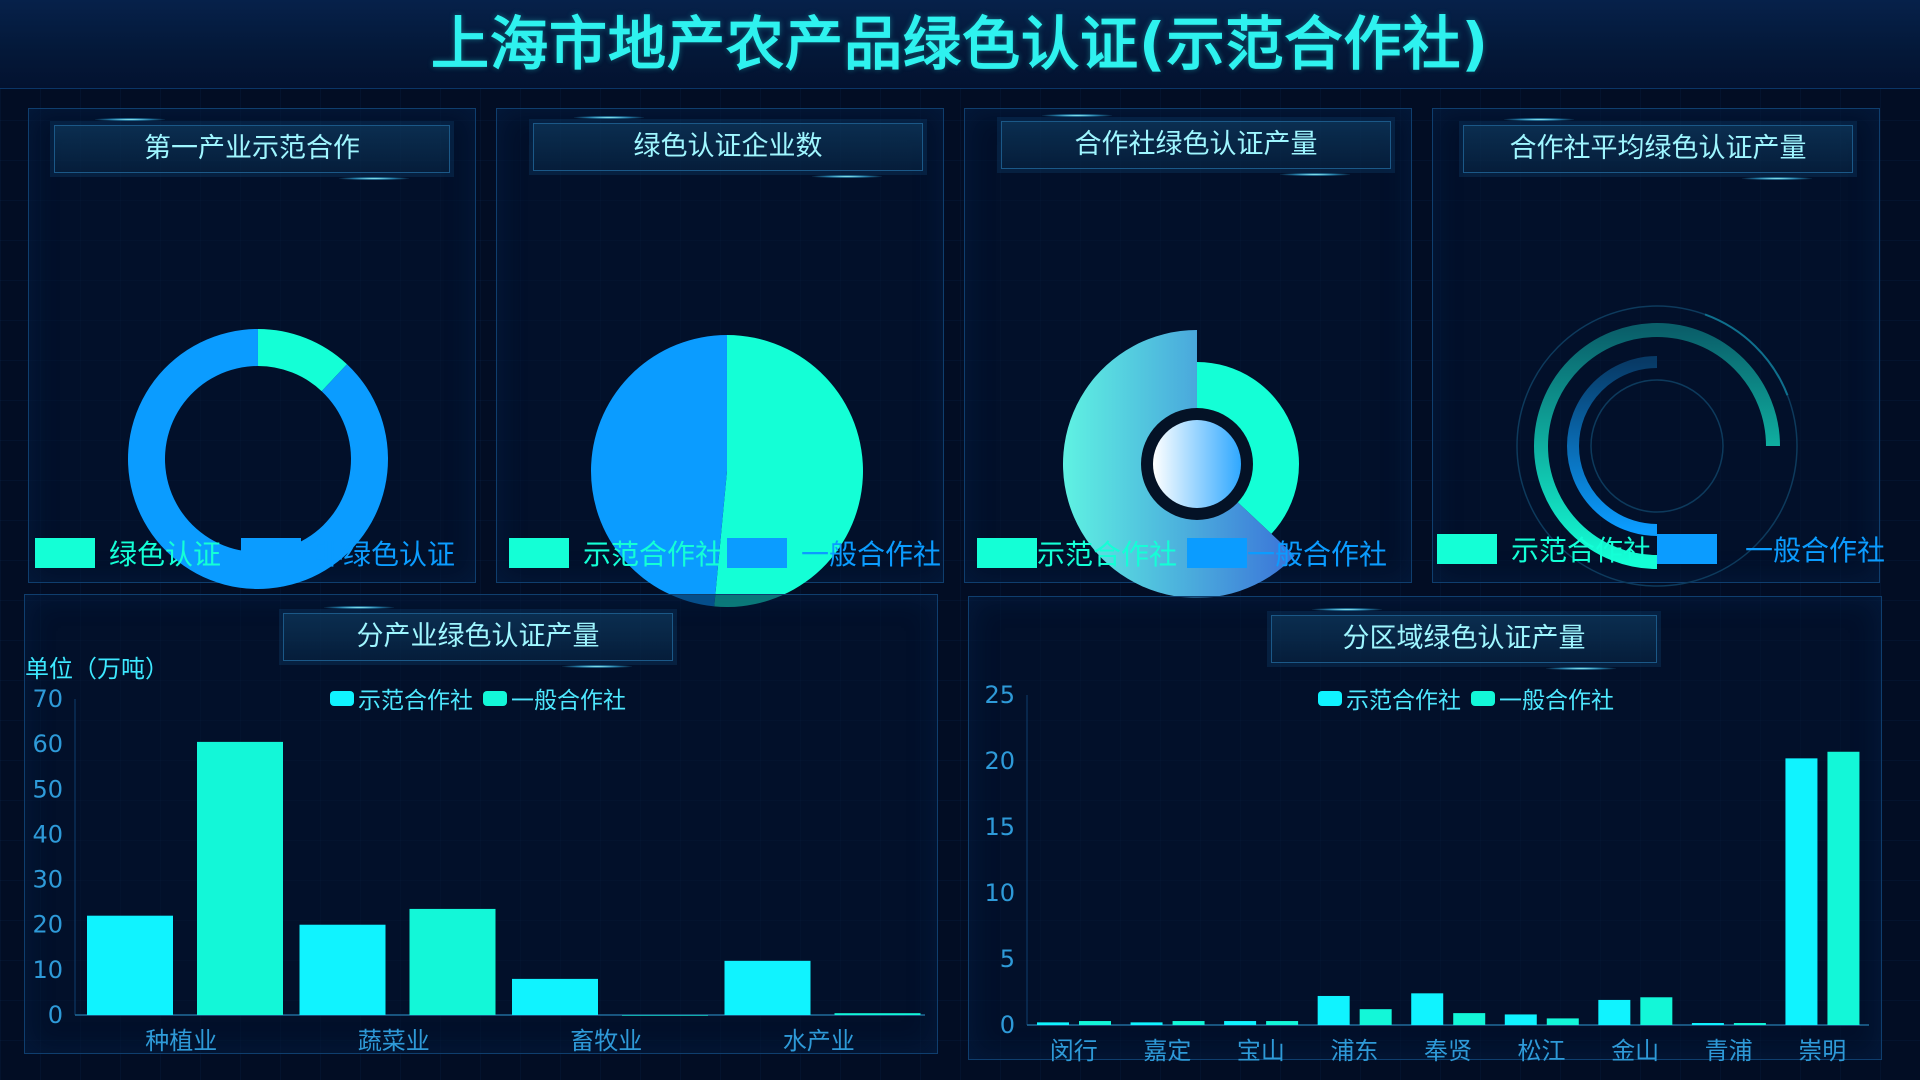 The width and height of the screenshot is (1920, 1080). What do you see at coordinates (999, 695) in the screenshot?
I see `region-y-tick-label: 25` at bounding box center [999, 695].